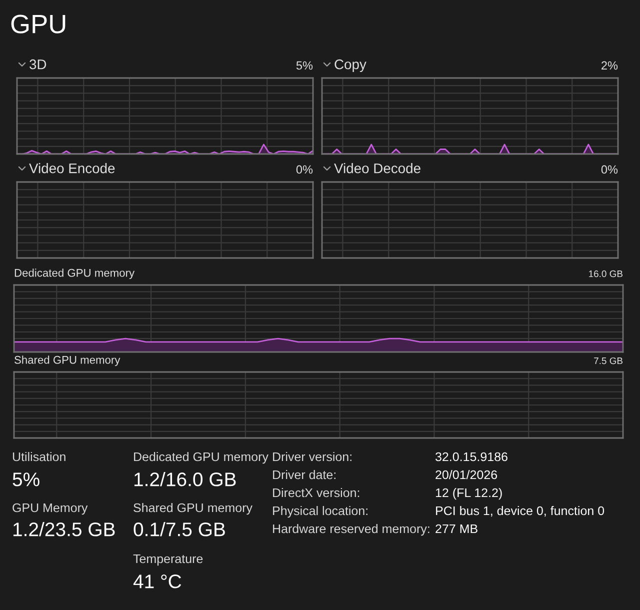 The height and width of the screenshot is (610, 640). I want to click on text: 2%, so click(610, 65).